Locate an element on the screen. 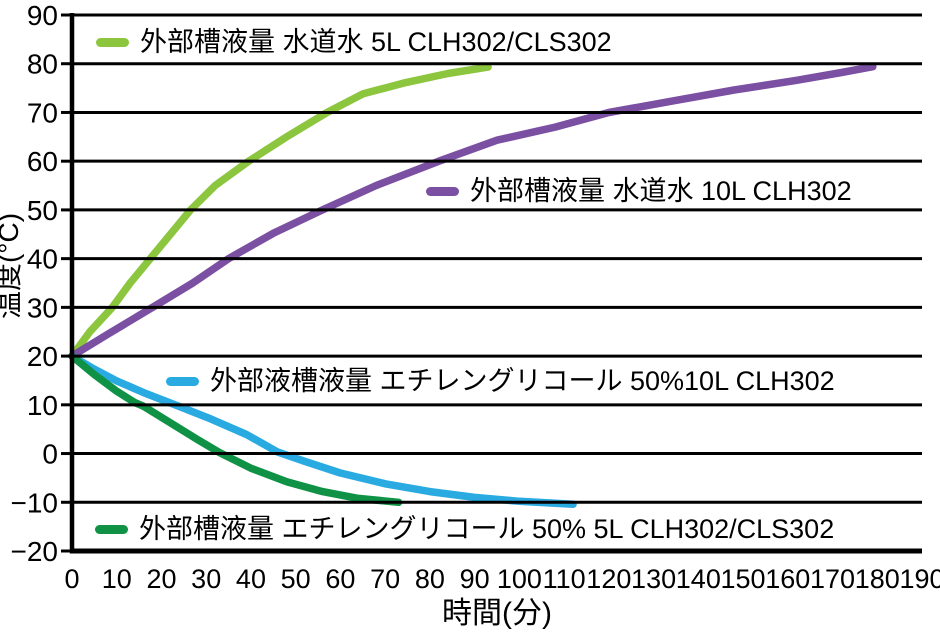  x-tick-label: 20 is located at coordinates (161, 579).